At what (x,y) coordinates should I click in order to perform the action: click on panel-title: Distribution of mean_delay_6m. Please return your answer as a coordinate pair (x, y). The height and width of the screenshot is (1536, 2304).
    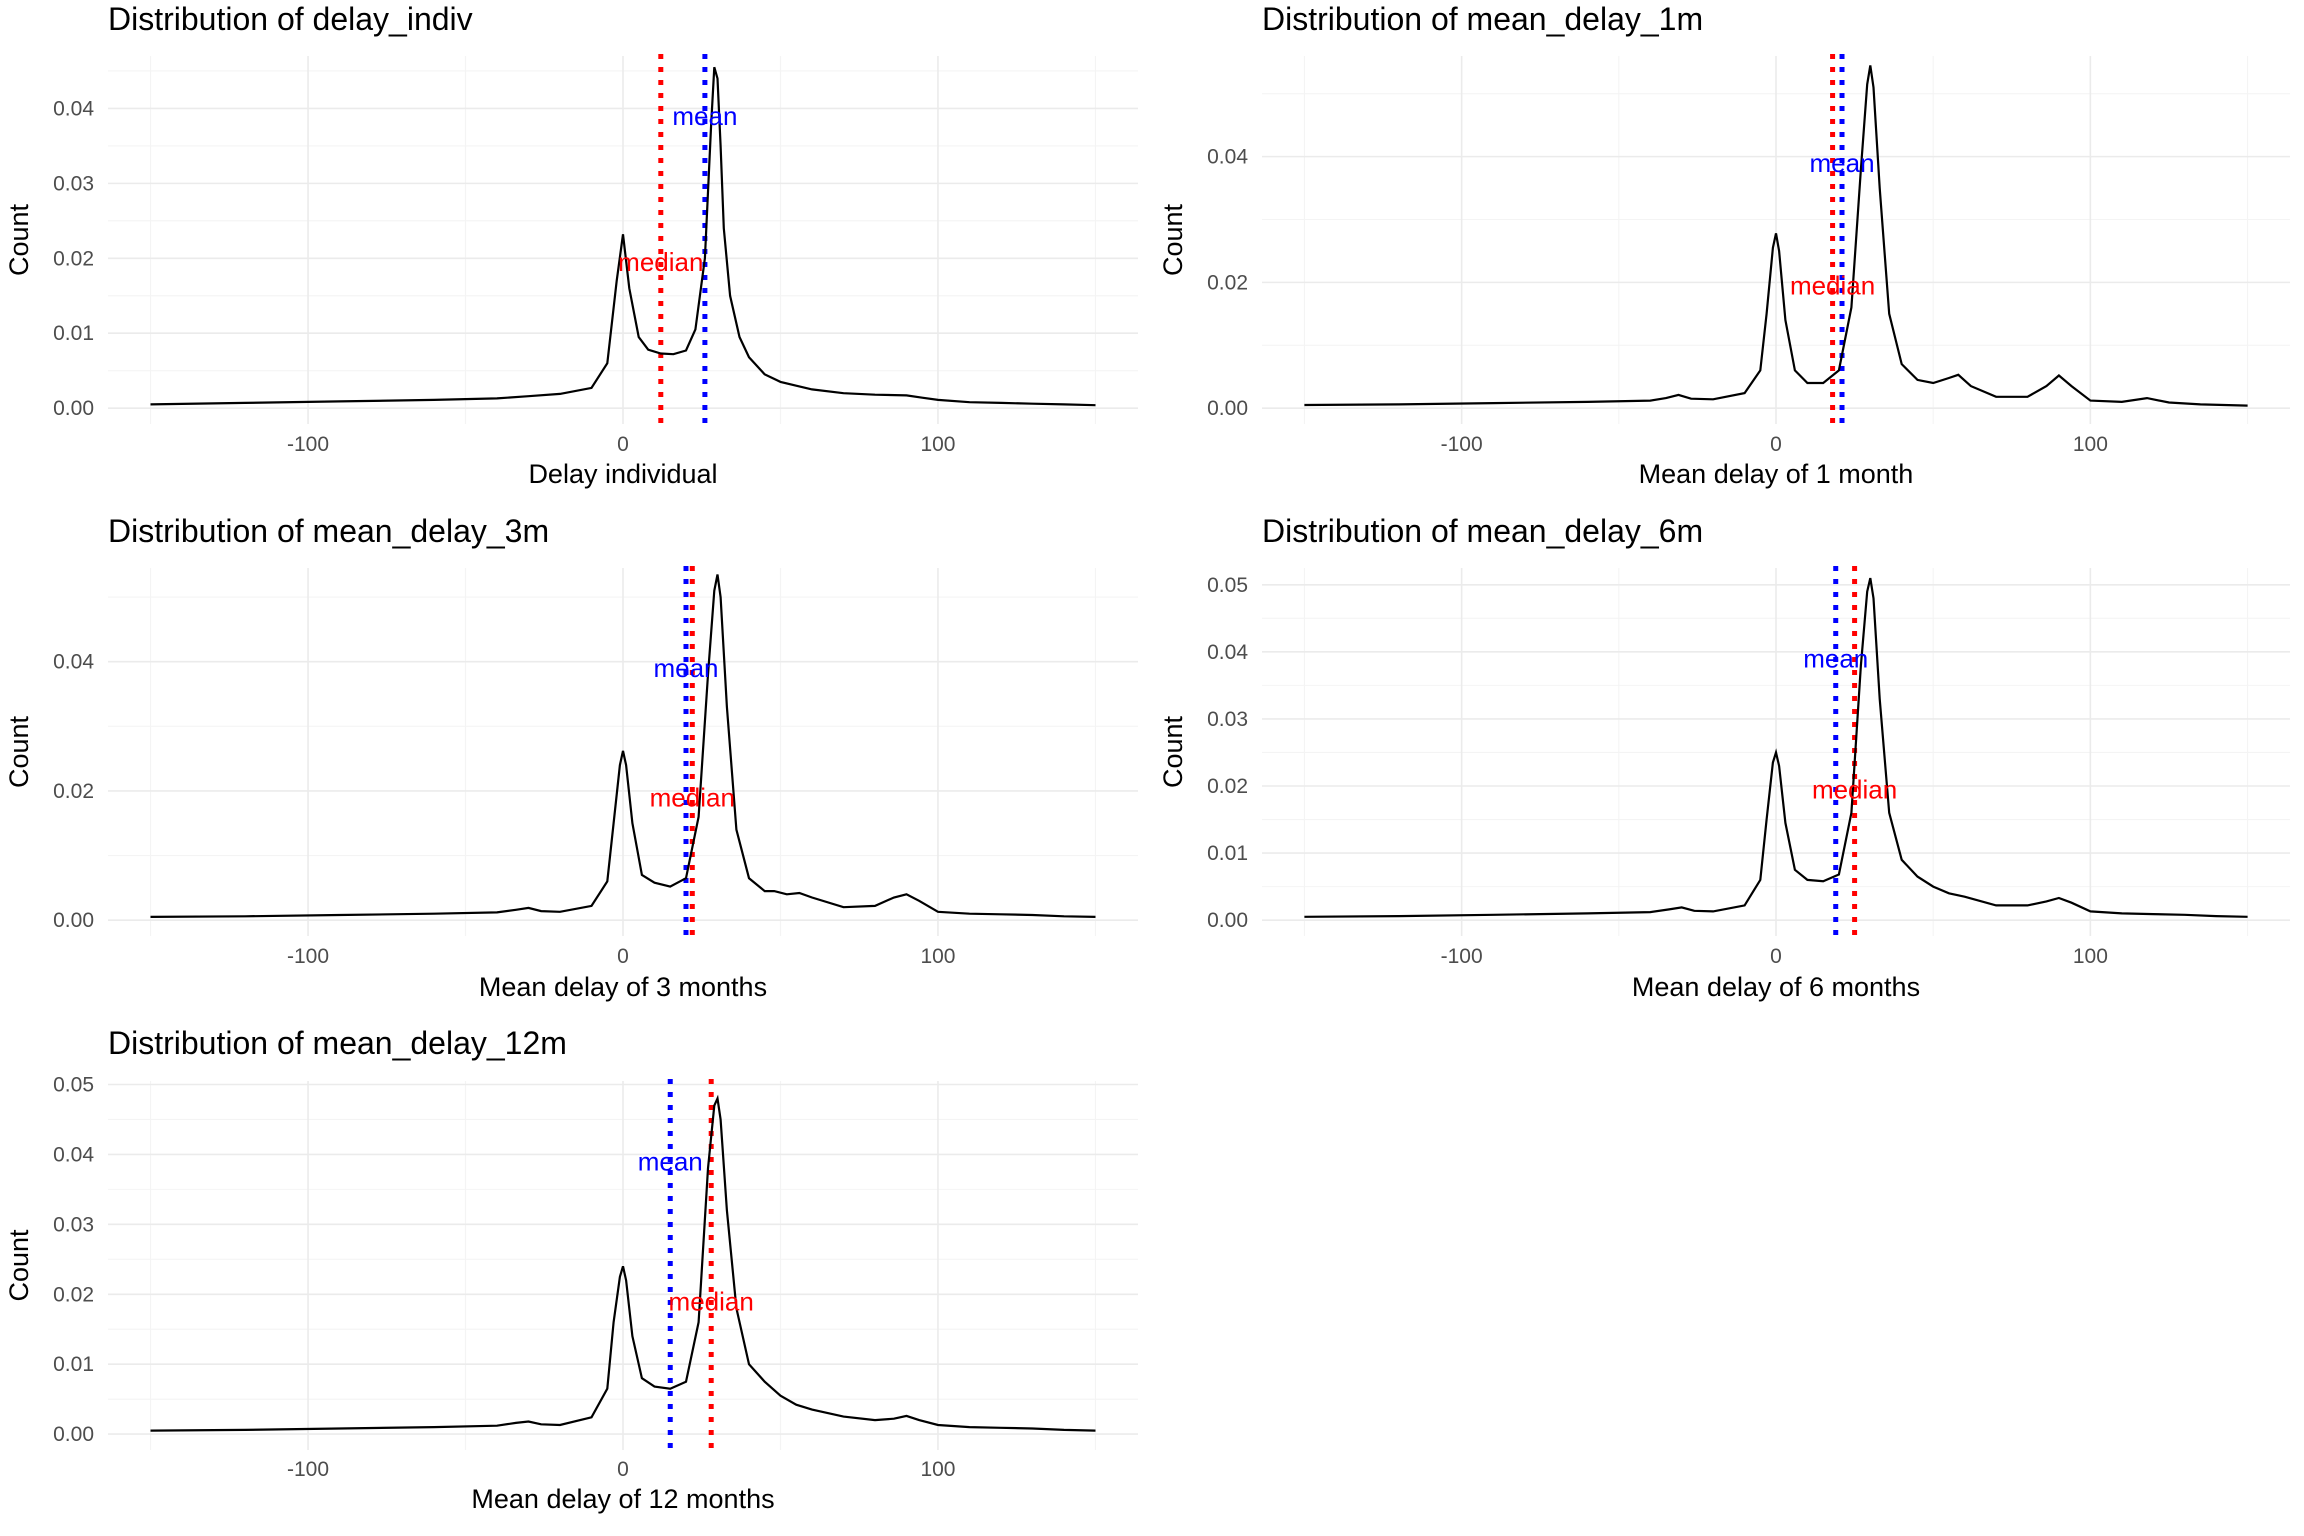
    Looking at the image, I should click on (1482, 531).